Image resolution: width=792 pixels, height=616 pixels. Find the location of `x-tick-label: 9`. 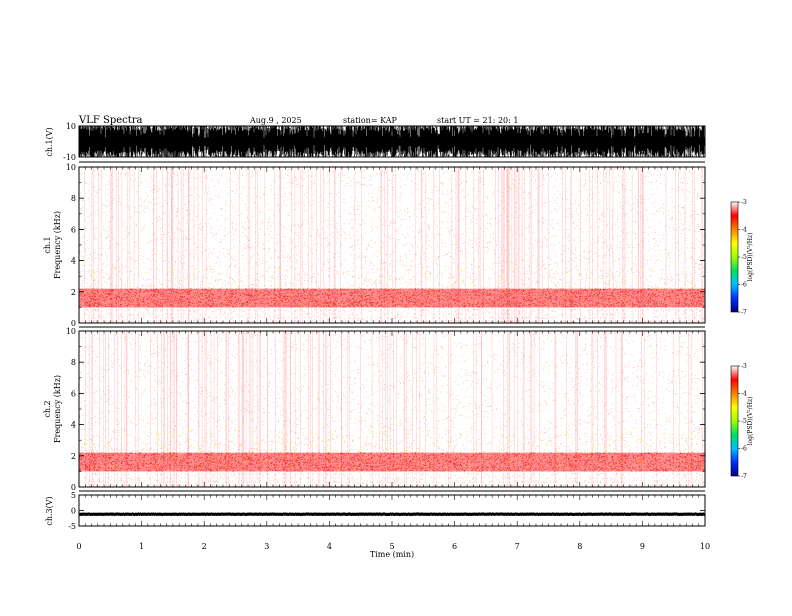

x-tick-label: 9 is located at coordinates (642, 546).